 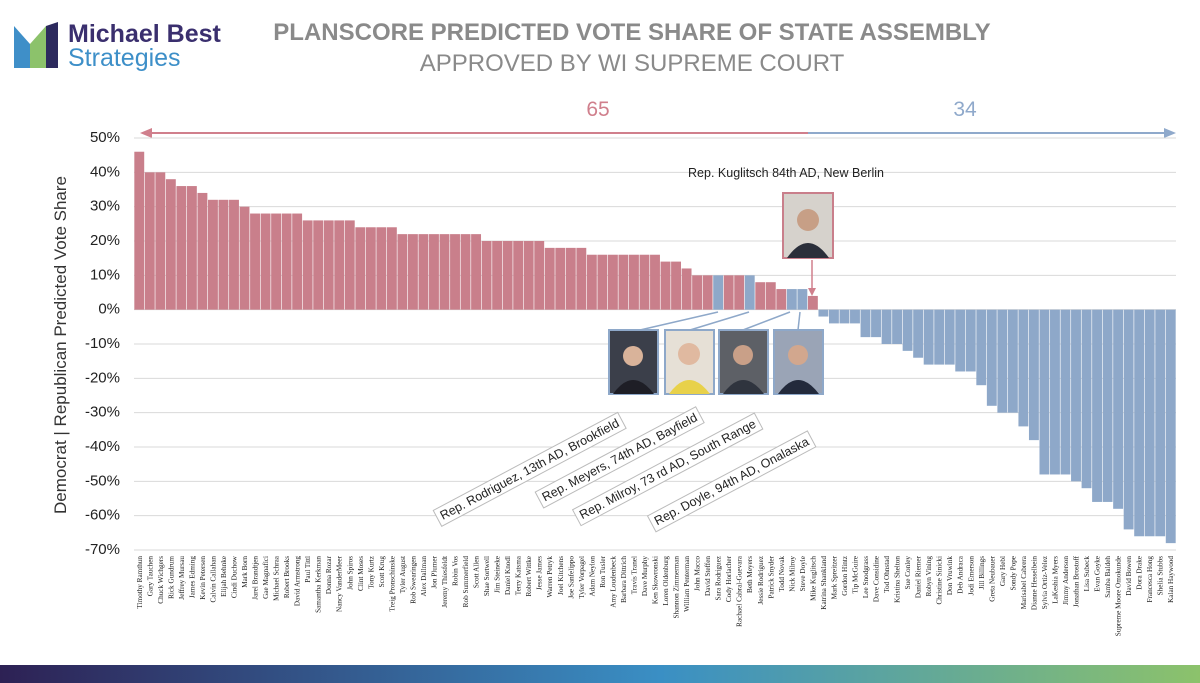 What do you see at coordinates (656, 580) in the screenshot?
I see `x-tick-label: Ken Skowronski` at bounding box center [656, 580].